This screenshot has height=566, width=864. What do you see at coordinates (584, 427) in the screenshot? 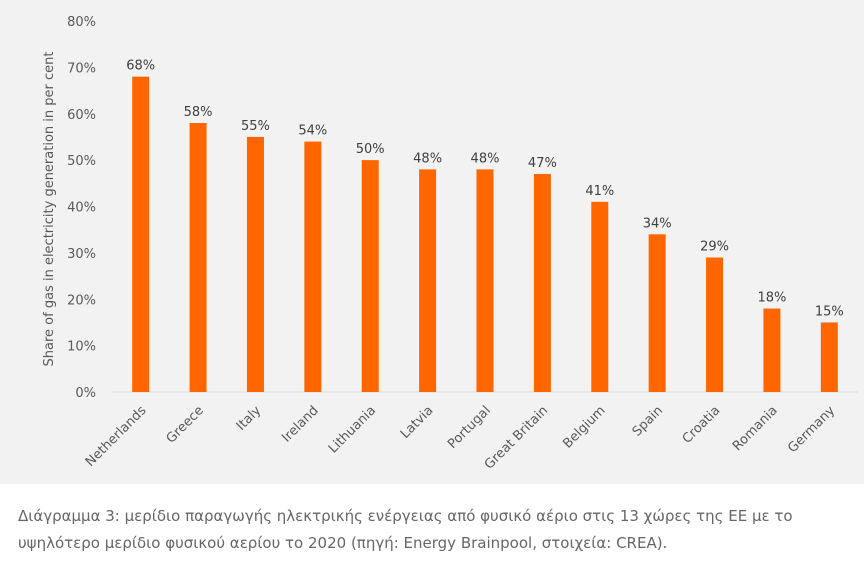
I see `x-tick-label: Belgium` at bounding box center [584, 427].